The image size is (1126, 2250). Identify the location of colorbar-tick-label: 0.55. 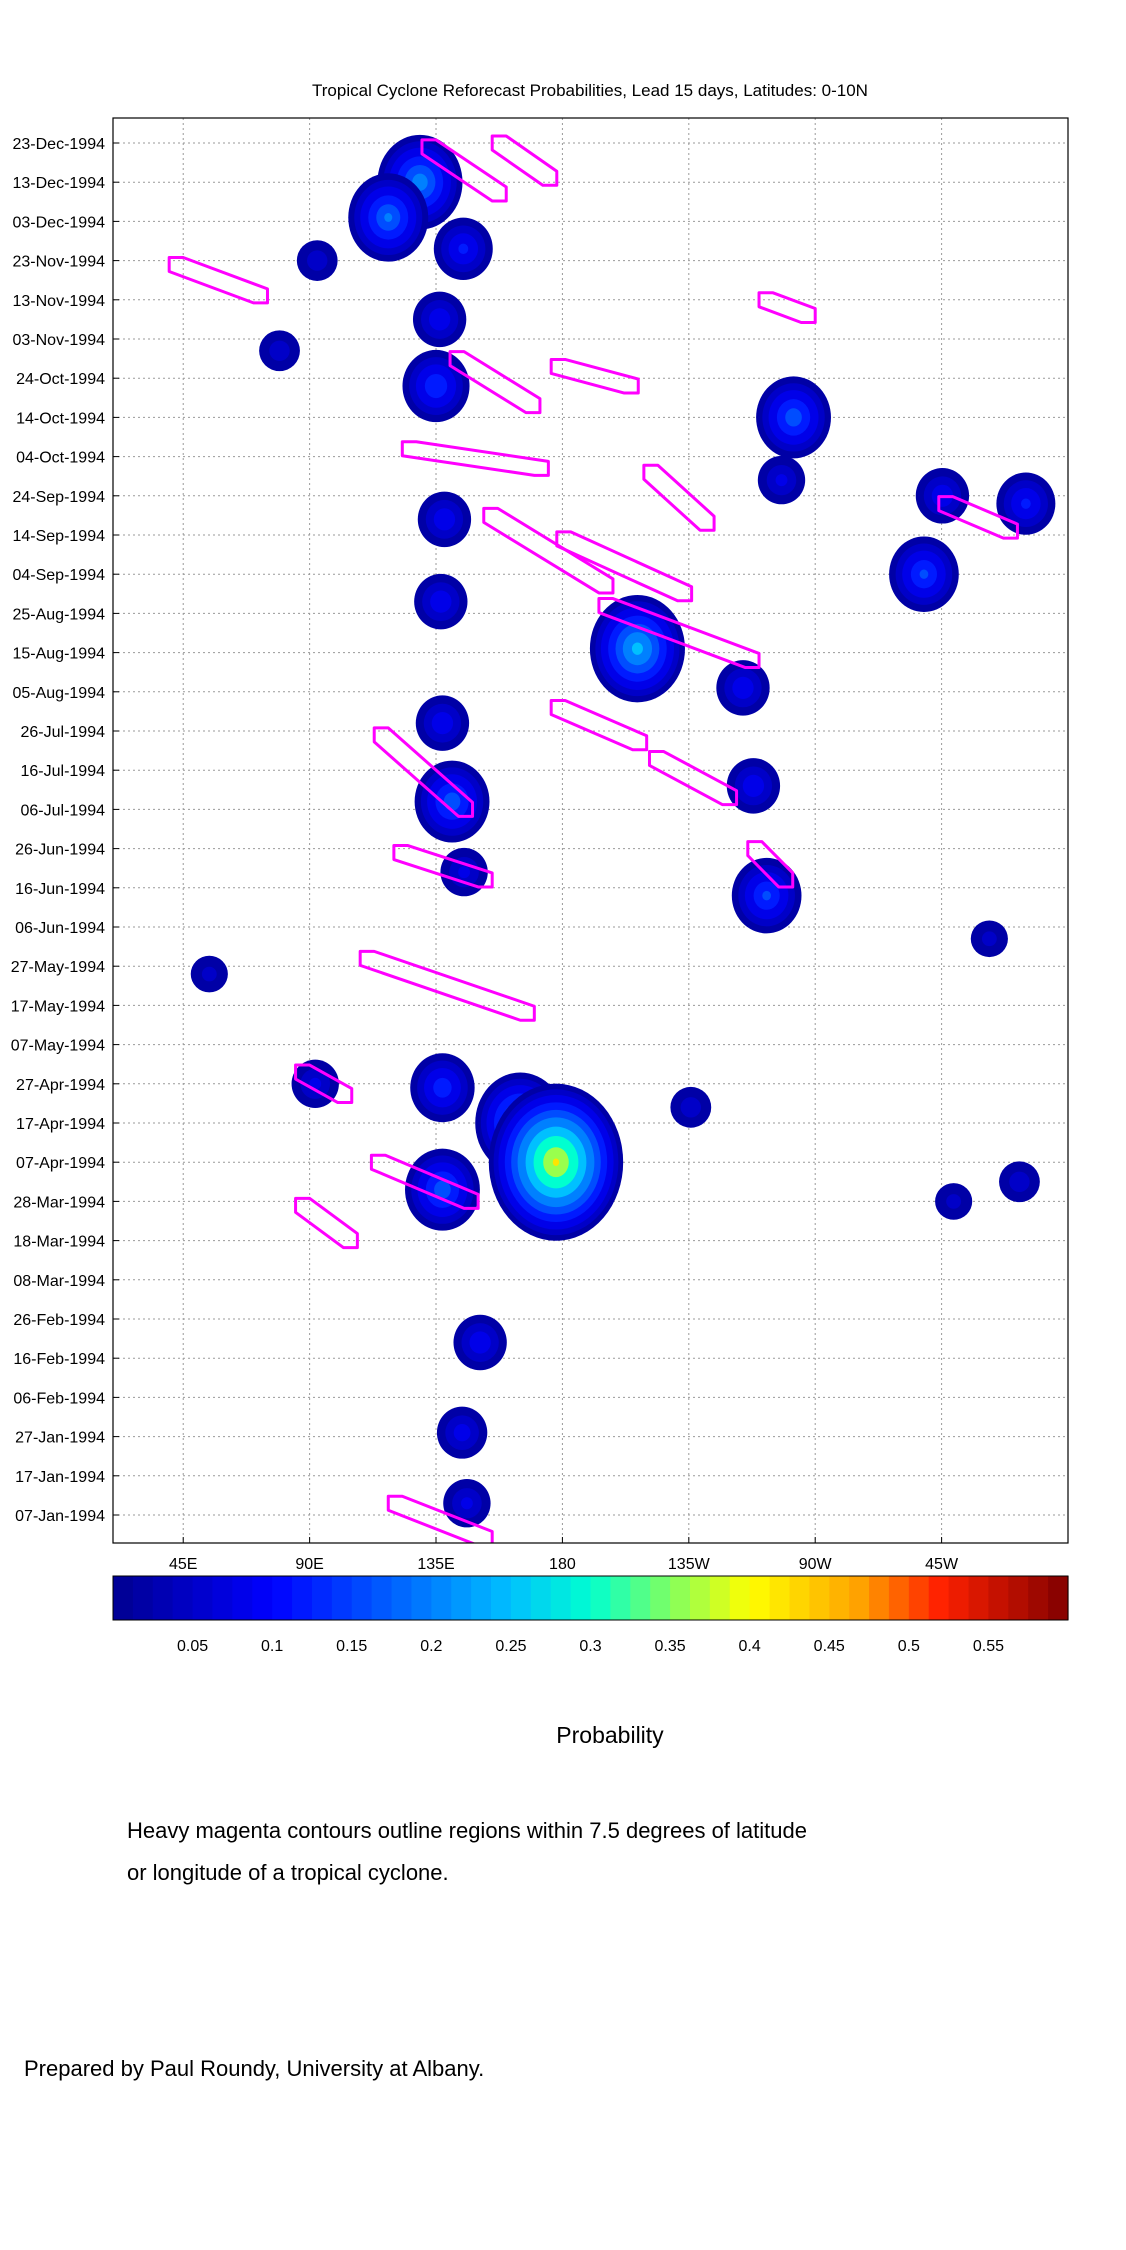
(988, 1646).